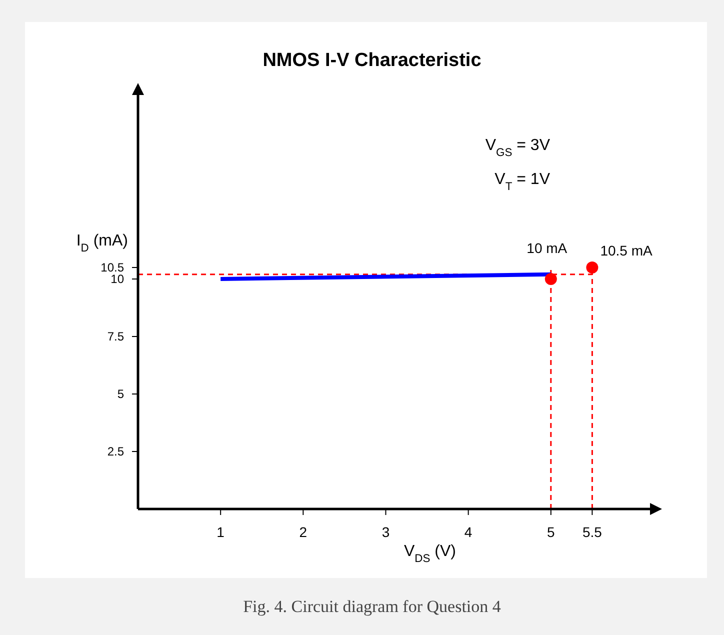 Image resolution: width=724 pixels, height=635 pixels. Describe the element at coordinates (522, 182) in the screenshot. I see `annotation: V$_{T}$ = 1V` at that location.